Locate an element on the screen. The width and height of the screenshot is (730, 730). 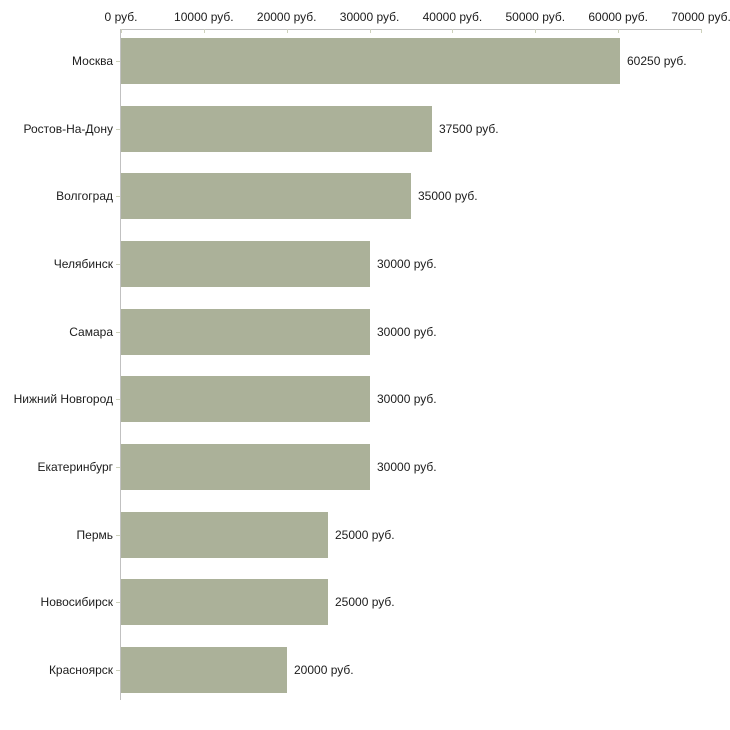
chart-row: Волгоград 35000 руб. is located at coordinates (365, 196).